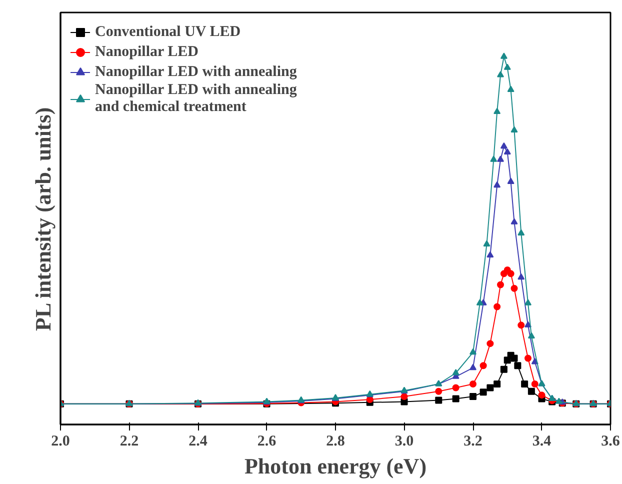 This screenshot has height=484, width=622. Describe the element at coordinates (473, 442) in the screenshot. I see `x-tick-label: 3.2` at that location.